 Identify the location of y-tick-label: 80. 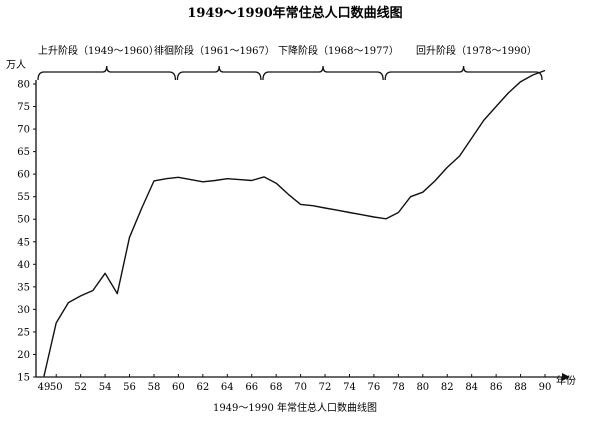
(23, 85).